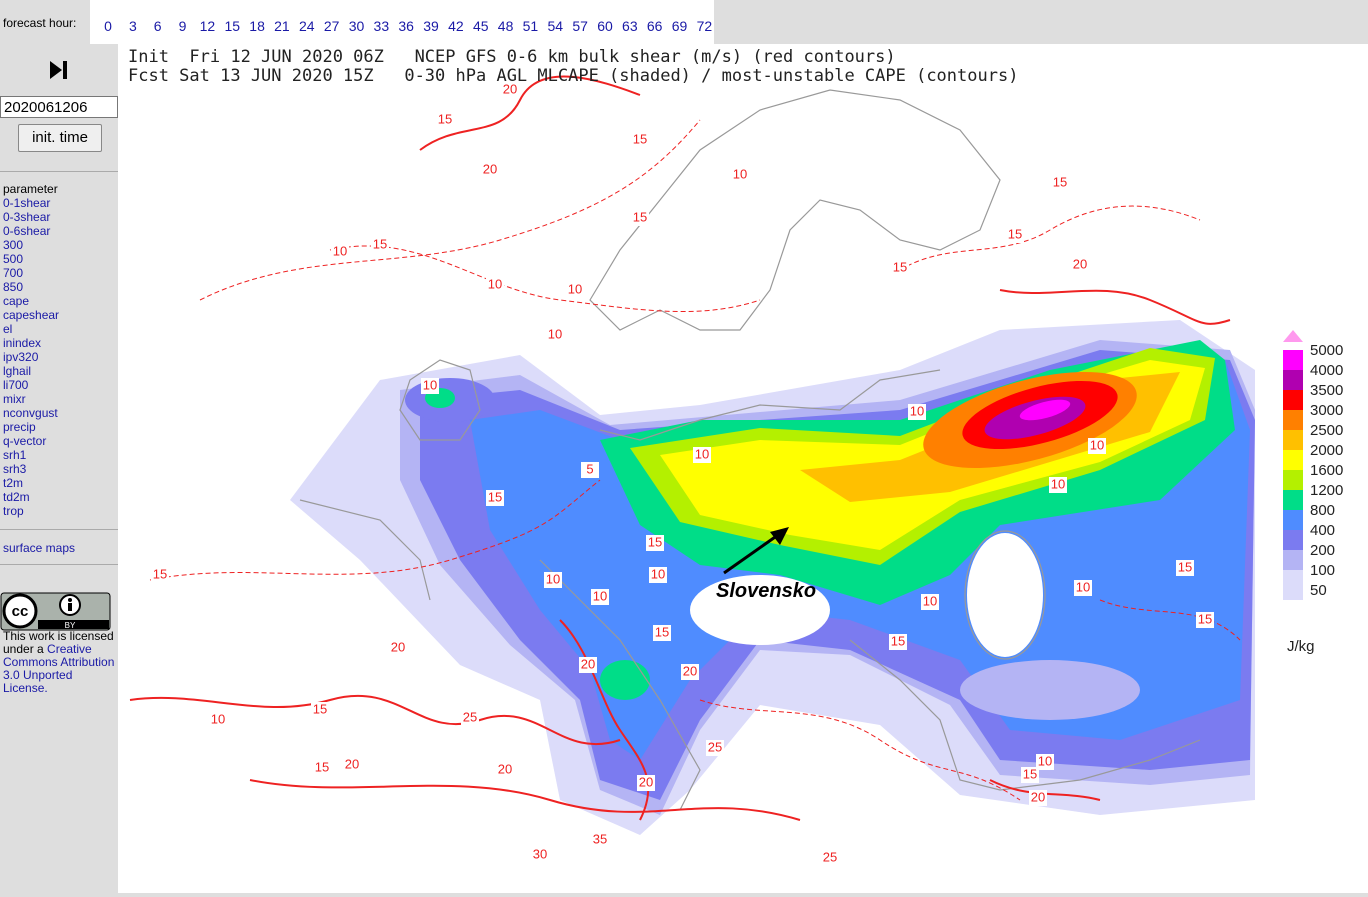  I want to click on hour-link: 6, so click(157, 26).